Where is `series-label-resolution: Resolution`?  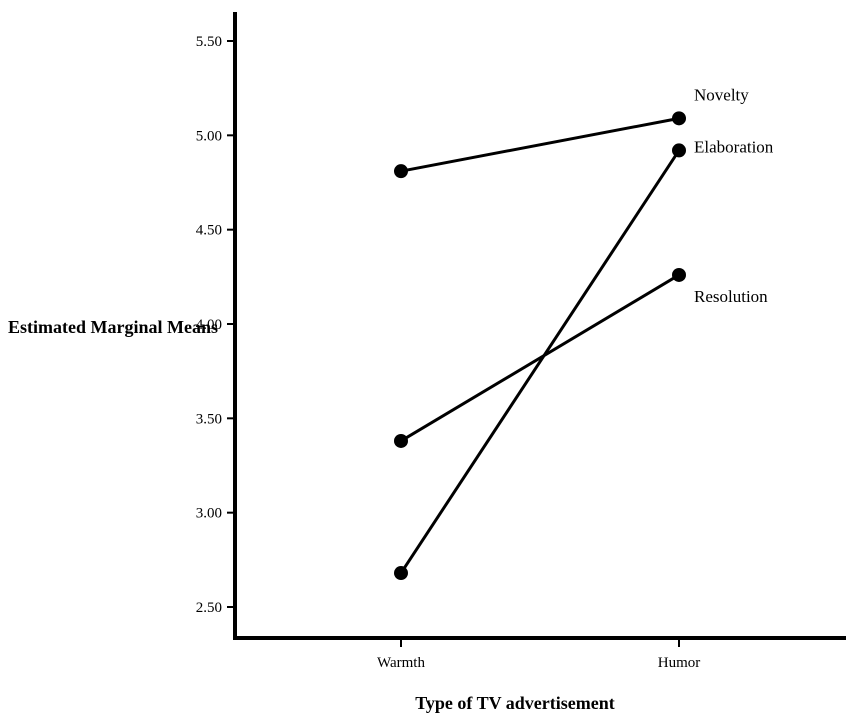
series-label-resolution: Resolution is located at coordinates (731, 296).